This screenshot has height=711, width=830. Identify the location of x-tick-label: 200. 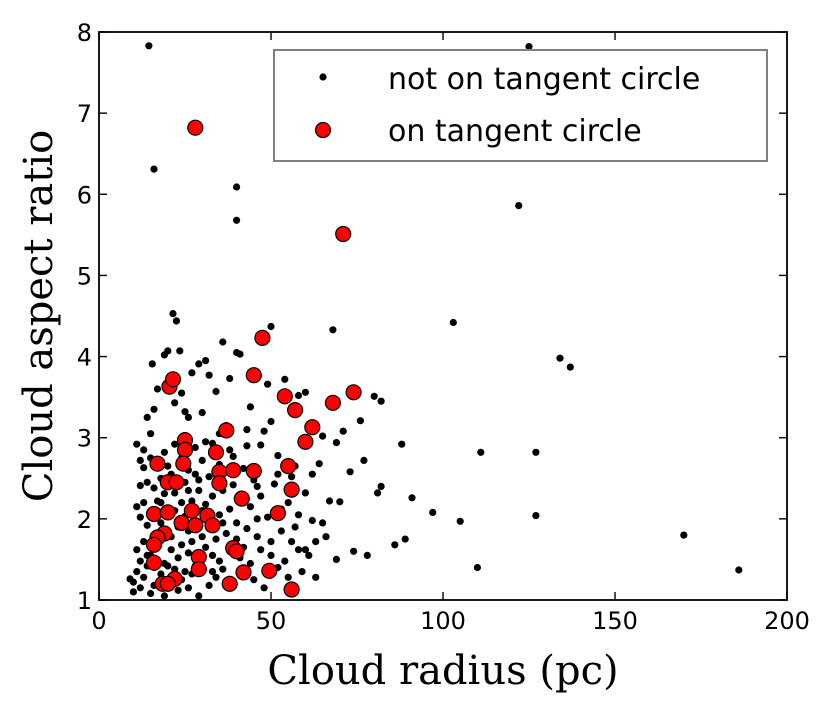
(787, 621).